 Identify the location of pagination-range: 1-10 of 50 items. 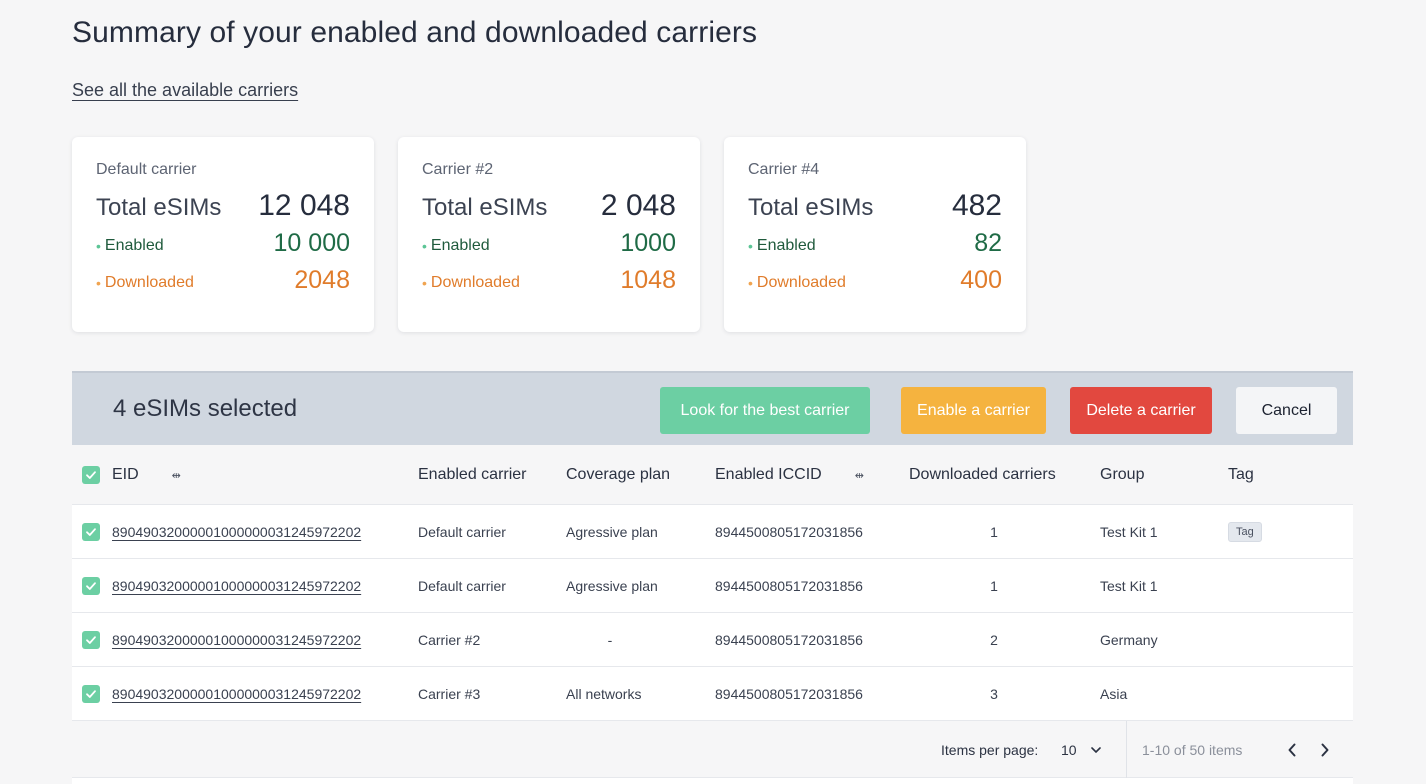
(1192, 749).